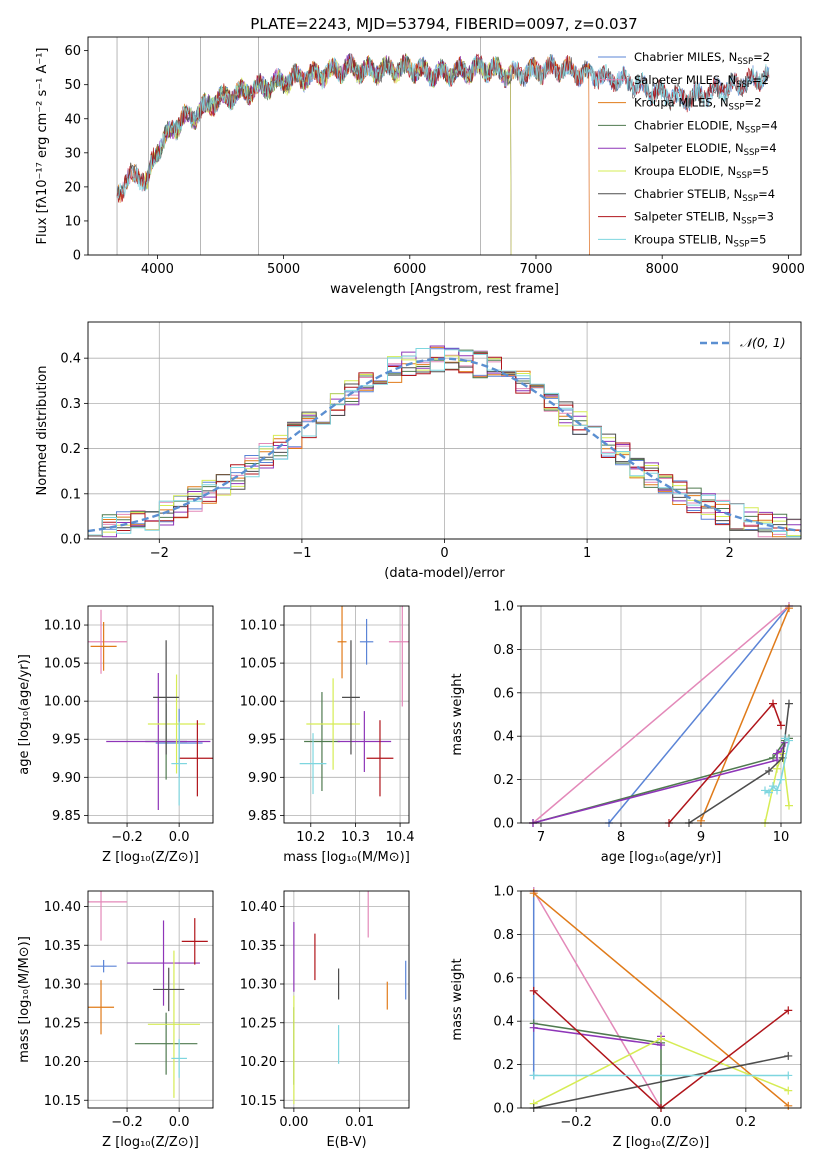  What do you see at coordinates (789, 805) in the screenshot?
I see `weight-marker-c5` at bounding box center [789, 805].